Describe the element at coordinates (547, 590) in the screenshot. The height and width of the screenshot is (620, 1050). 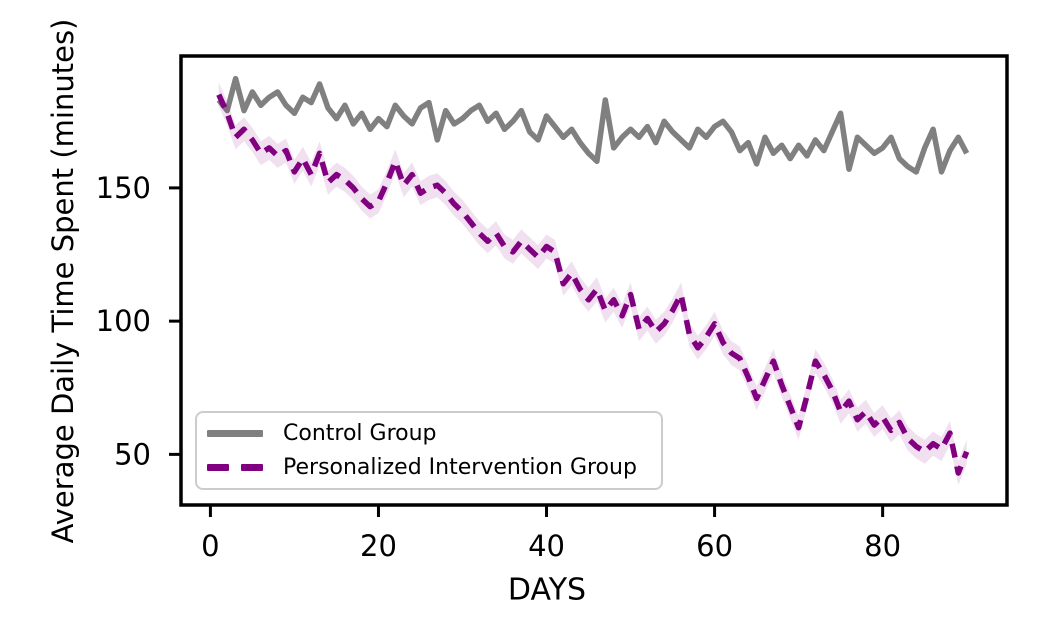
I see `x-axis-label: DAYS` at that location.